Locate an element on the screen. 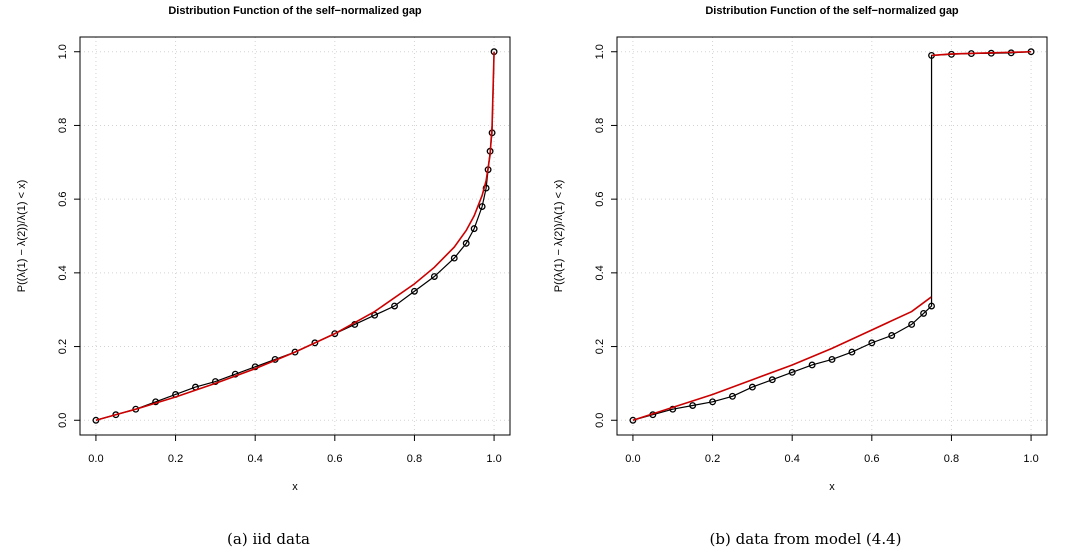 Image resolution: width=1074 pixels, height=560 pixels. caption-a: (a) iid data is located at coordinates (268, 539).